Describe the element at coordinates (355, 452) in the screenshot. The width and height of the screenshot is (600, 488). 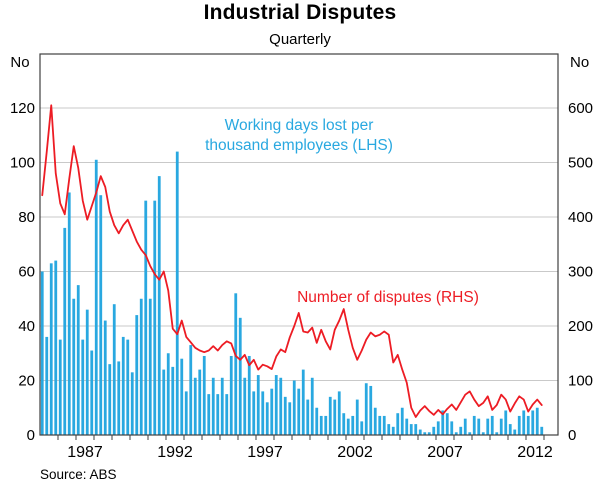
I see `x-axis-year-label: 2002` at that location.